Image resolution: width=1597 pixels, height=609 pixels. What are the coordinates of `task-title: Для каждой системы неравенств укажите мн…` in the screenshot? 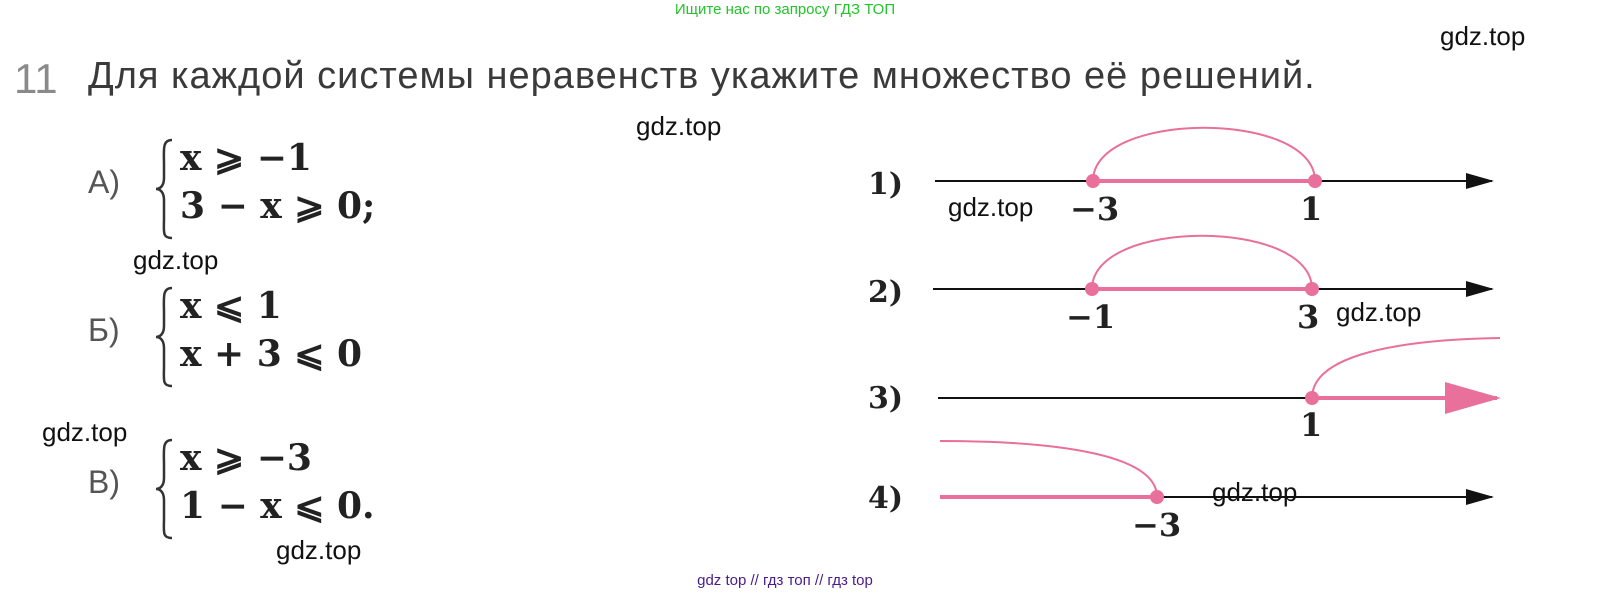 It's located at (702, 76).